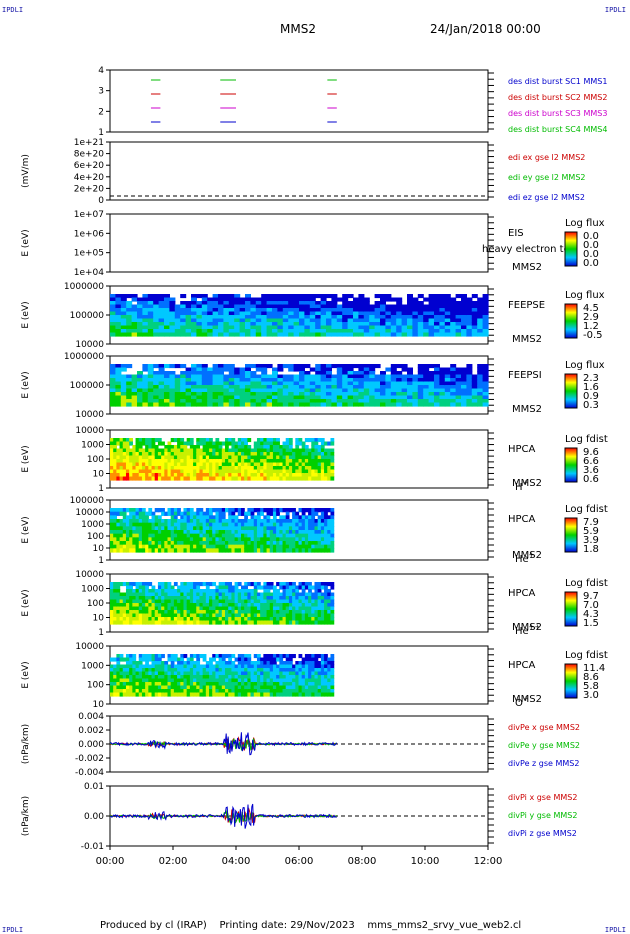  I want to click on panel-frame, so click(299, 243).